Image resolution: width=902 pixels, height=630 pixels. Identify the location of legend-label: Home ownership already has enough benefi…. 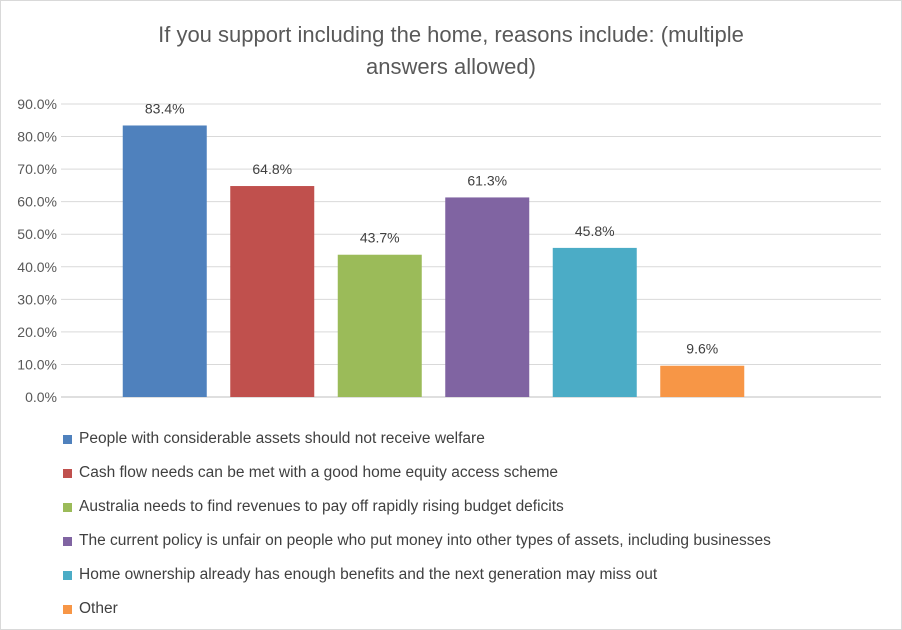
(368, 574).